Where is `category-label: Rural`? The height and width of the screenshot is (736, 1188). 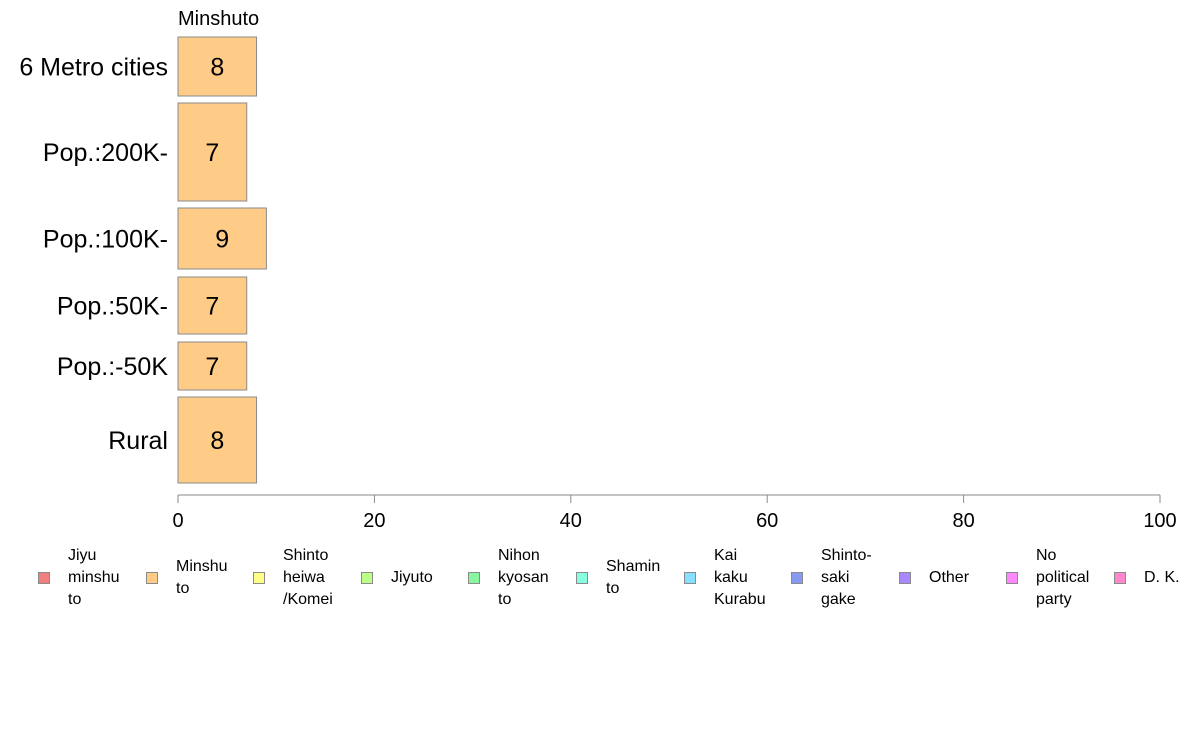 category-label: Rural is located at coordinates (138, 441).